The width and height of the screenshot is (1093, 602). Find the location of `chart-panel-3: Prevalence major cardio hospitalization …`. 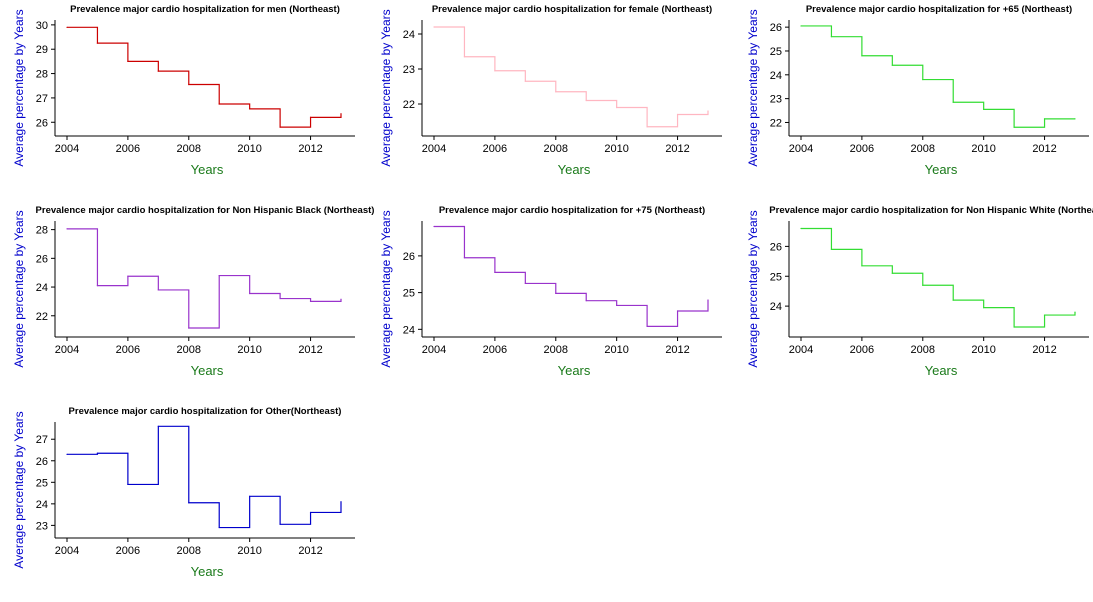

chart-panel-3: Prevalence major cardio hospitalization … is located at coordinates (913, 100).